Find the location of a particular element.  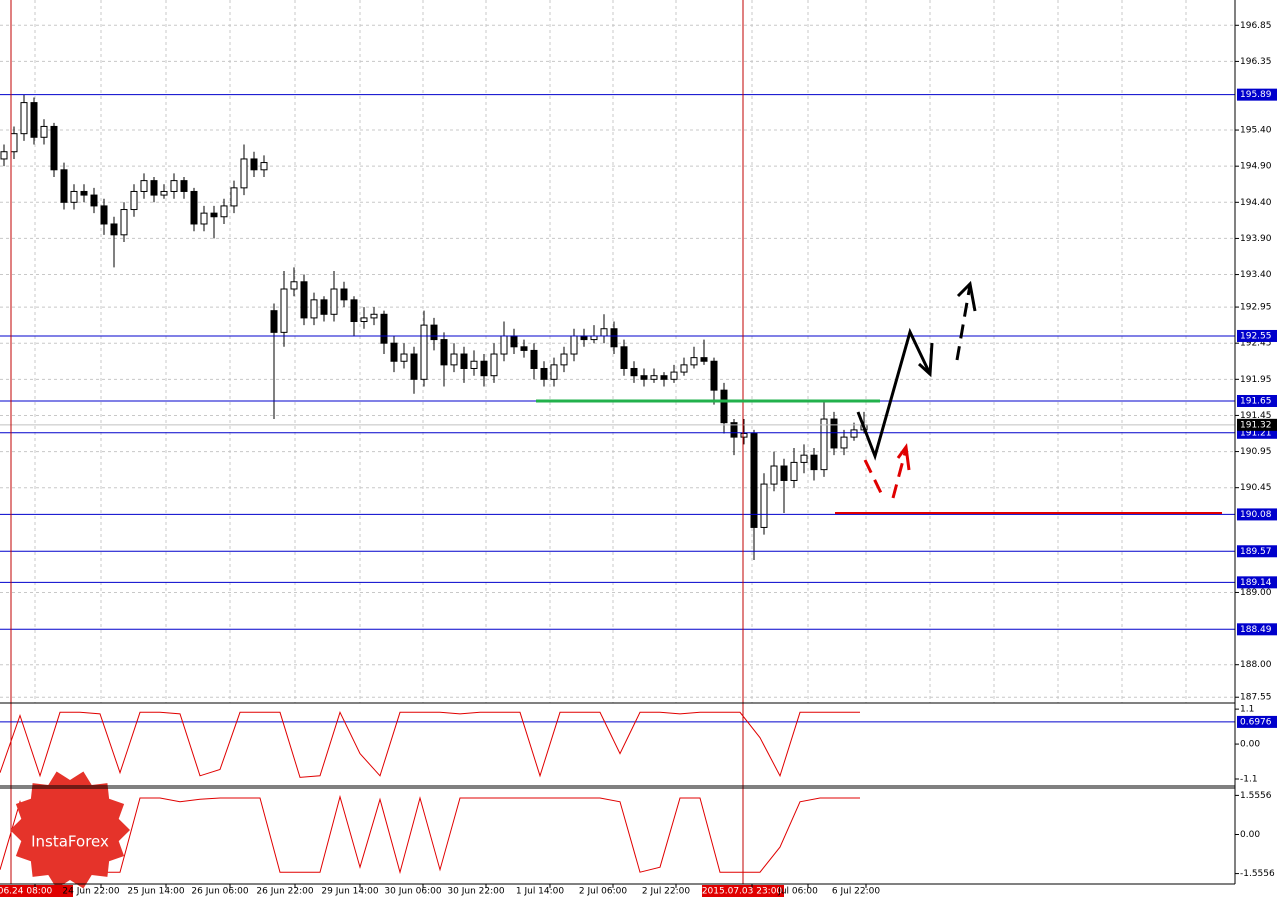

x-tick-label: 30 Jun 06:00 is located at coordinates (412, 892).